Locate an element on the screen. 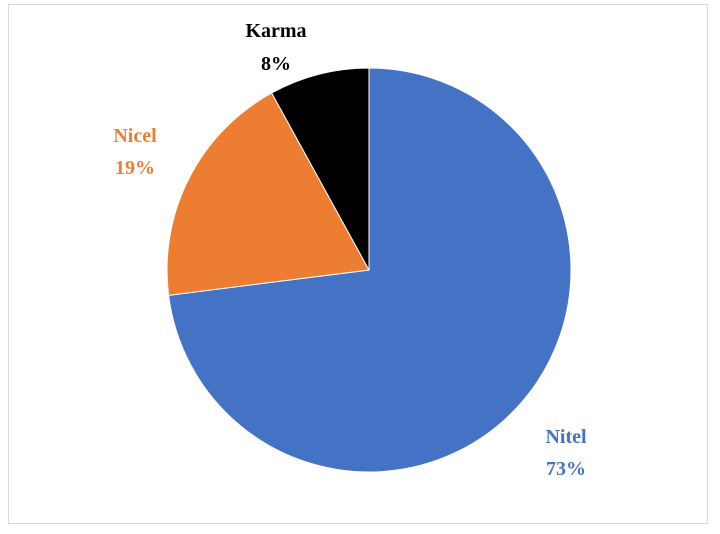  slice-label-name-nitel: Nitel is located at coordinates (566, 437).